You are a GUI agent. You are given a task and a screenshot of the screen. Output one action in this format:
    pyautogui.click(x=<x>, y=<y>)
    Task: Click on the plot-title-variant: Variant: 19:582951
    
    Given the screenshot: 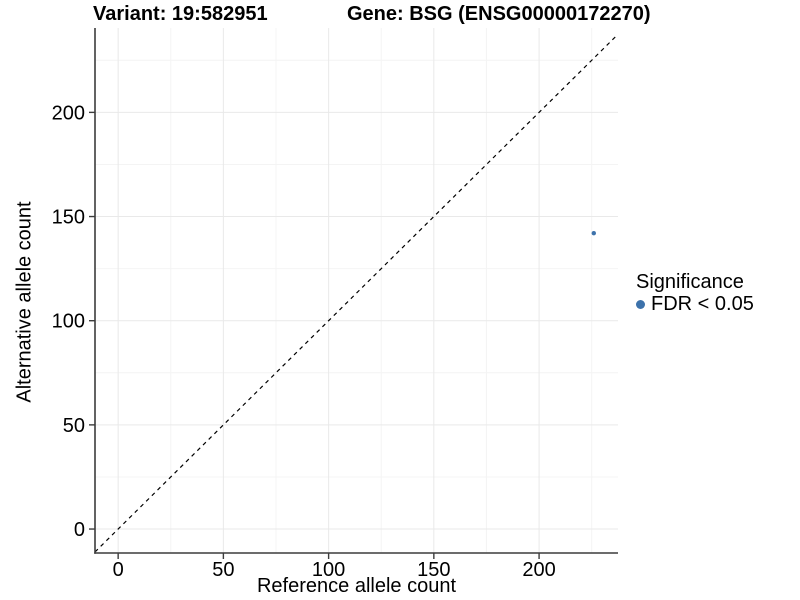 What is the action you would take?
    pyautogui.click(x=180, y=14)
    